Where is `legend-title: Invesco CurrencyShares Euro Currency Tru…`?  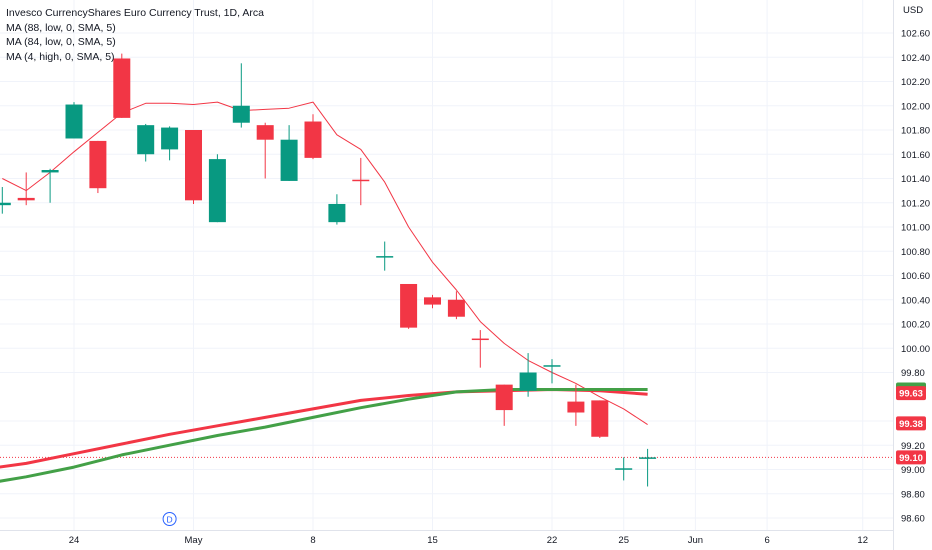
legend-title: Invesco CurrencyShares Euro Currency Tru… is located at coordinates (135, 13).